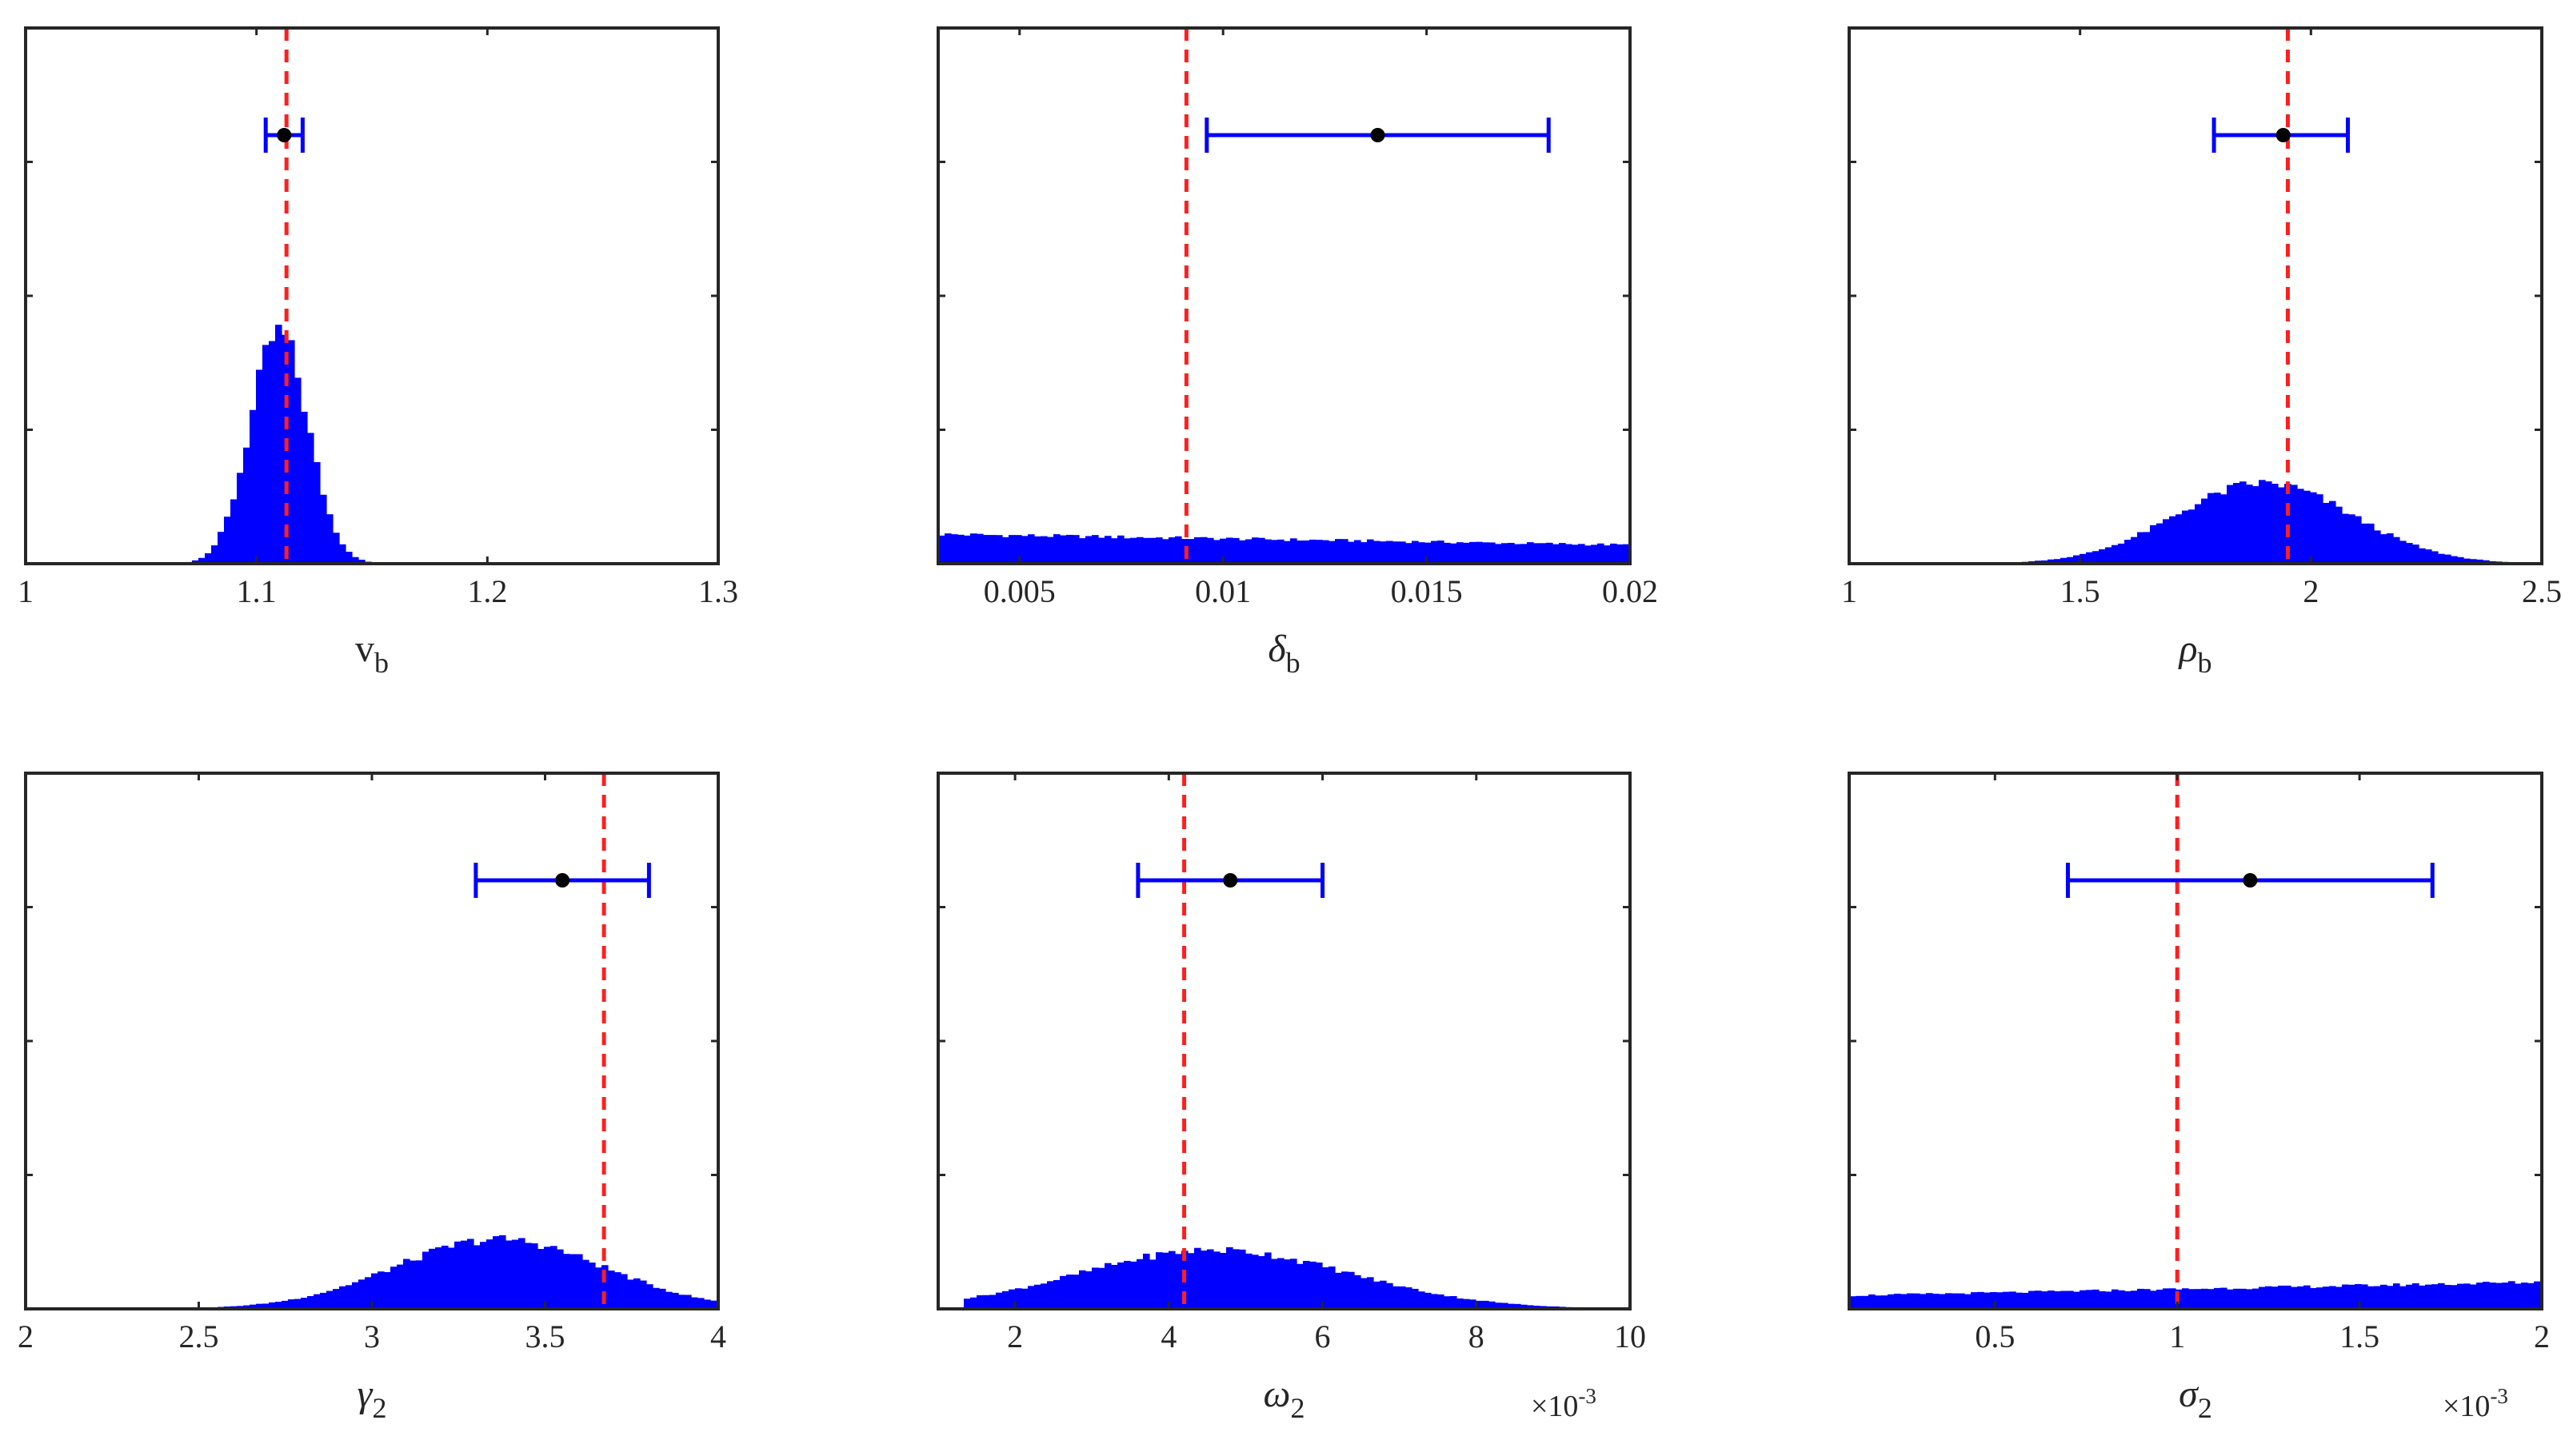 Image resolution: width=2573 pixels, height=1456 pixels. Describe the element at coordinates (2475, 1403) in the screenshot. I see `exponent-label: ×10⁻³` at that location.